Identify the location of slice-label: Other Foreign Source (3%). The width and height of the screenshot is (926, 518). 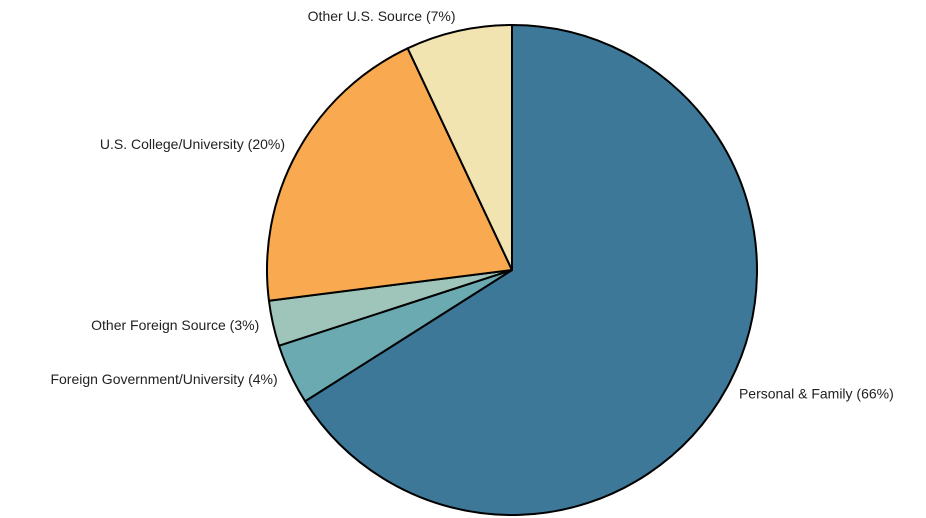
(175, 325).